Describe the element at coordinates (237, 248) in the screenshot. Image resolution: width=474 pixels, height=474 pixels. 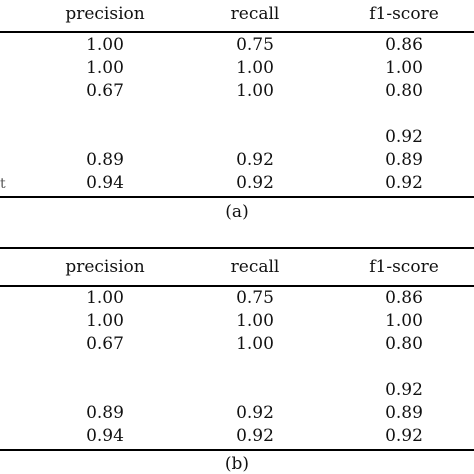
I see `top-rule` at that location.